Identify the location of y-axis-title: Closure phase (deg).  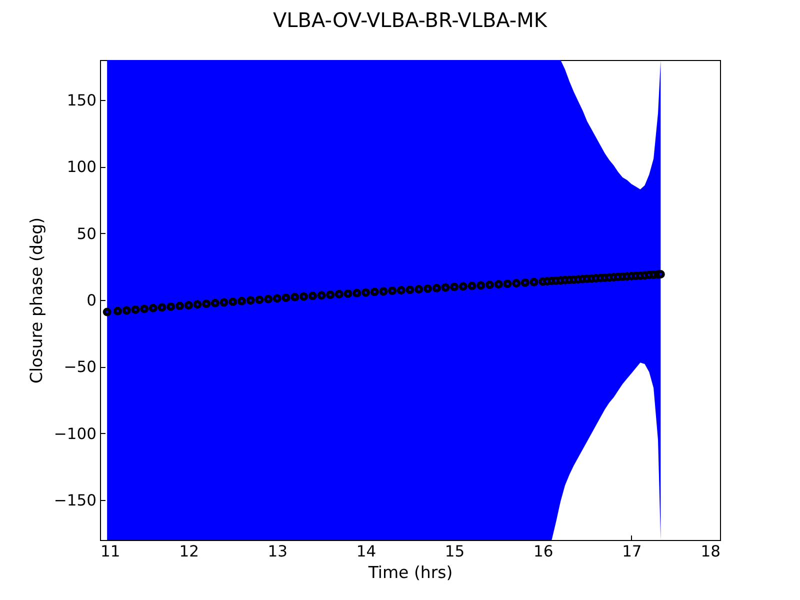
(36, 300).